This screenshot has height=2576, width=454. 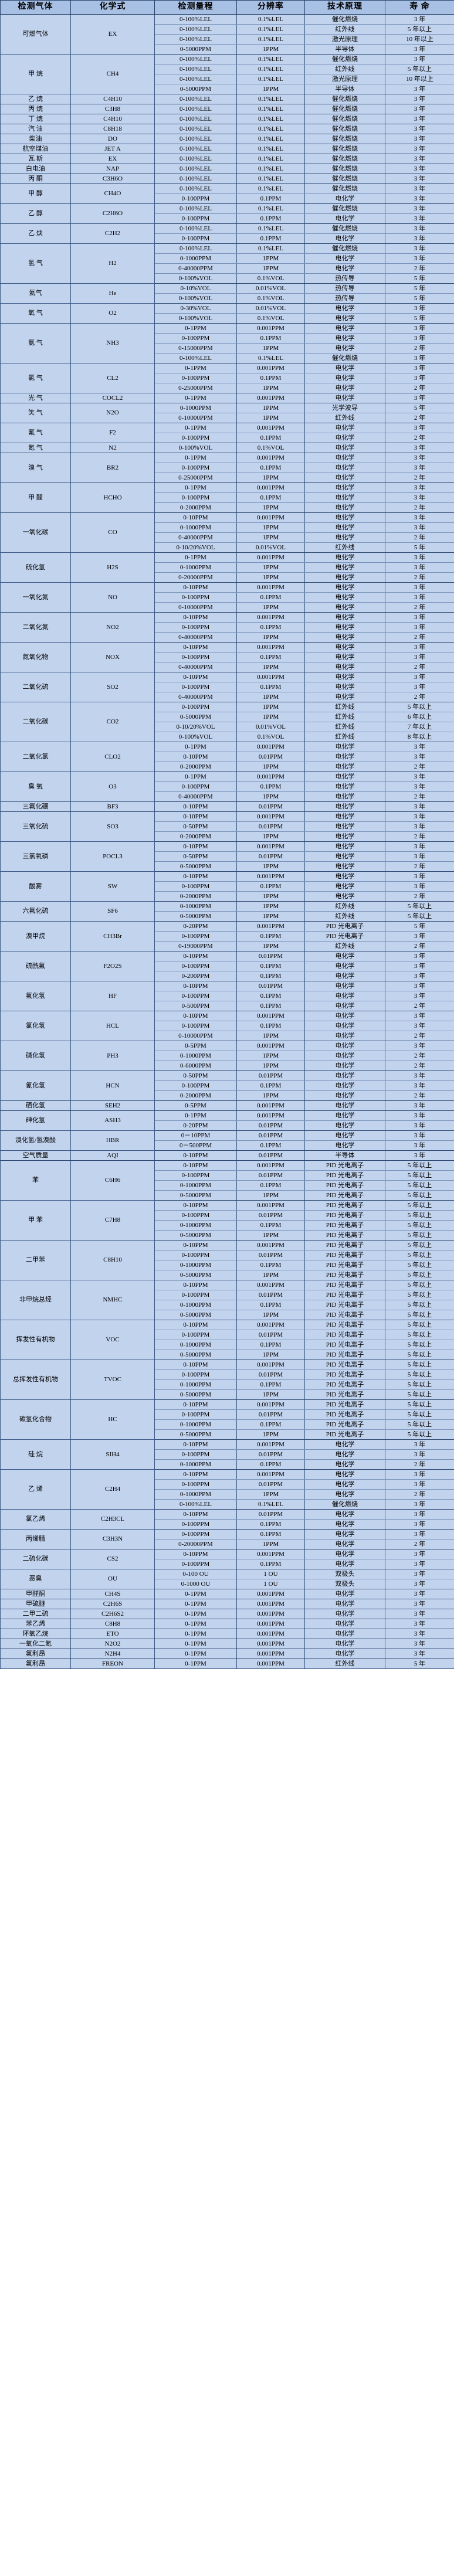 I want to click on gas-name-cell: 氢 气, so click(x=35, y=263).